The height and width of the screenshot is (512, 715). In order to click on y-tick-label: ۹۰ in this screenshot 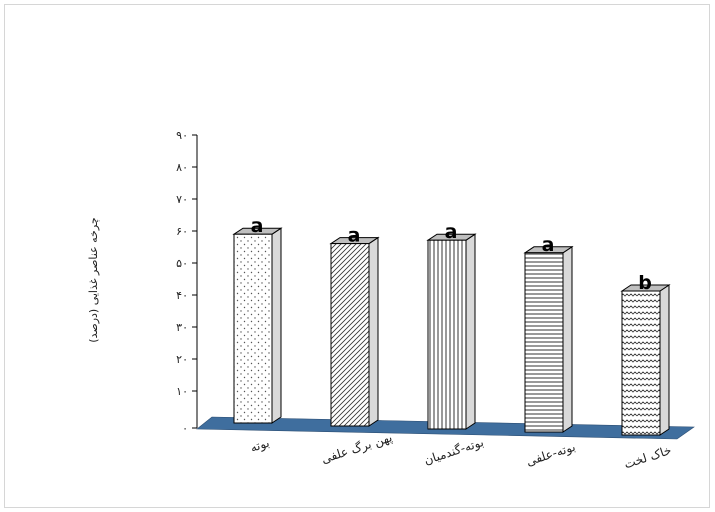, I will do `click(182, 135)`.